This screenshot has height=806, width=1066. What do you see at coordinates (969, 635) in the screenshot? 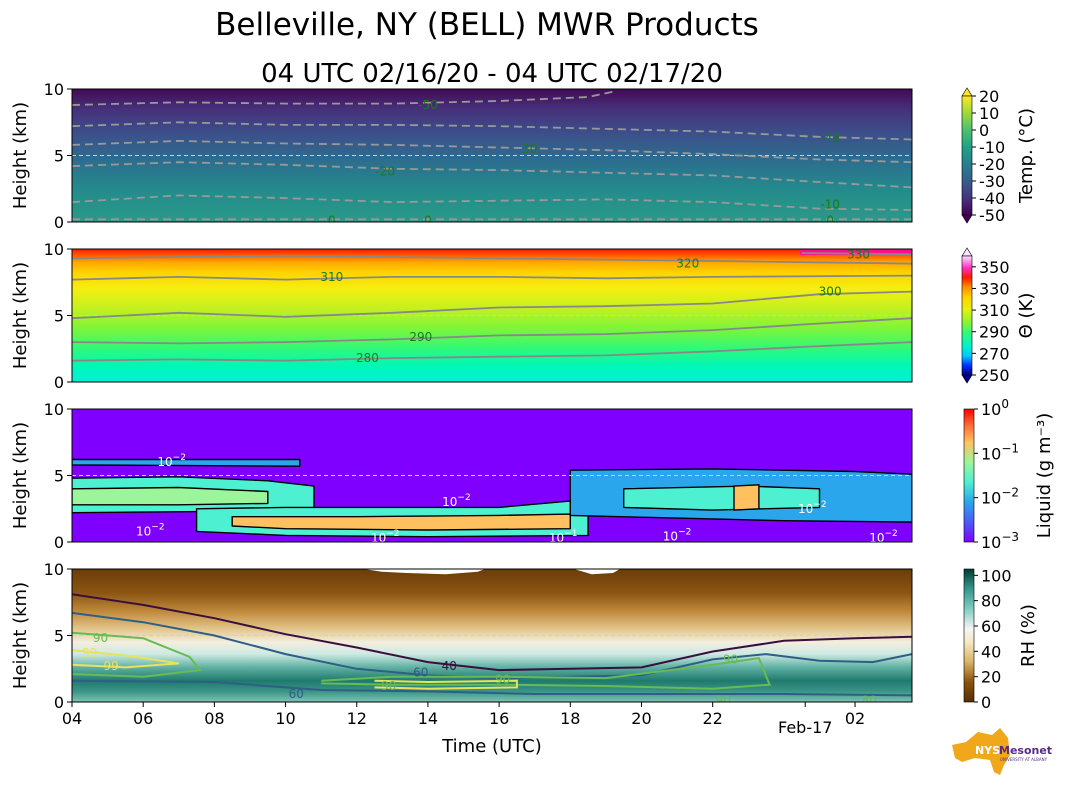
I see `rh-colorbar-bar` at bounding box center [969, 635].